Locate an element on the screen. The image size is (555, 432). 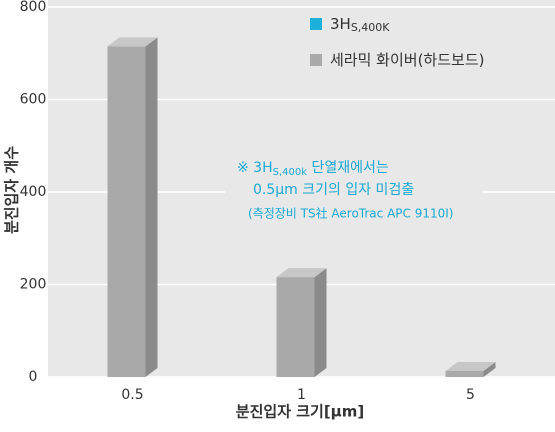
y-axis-title: 분진입자 개수 is located at coordinates (12, 190).